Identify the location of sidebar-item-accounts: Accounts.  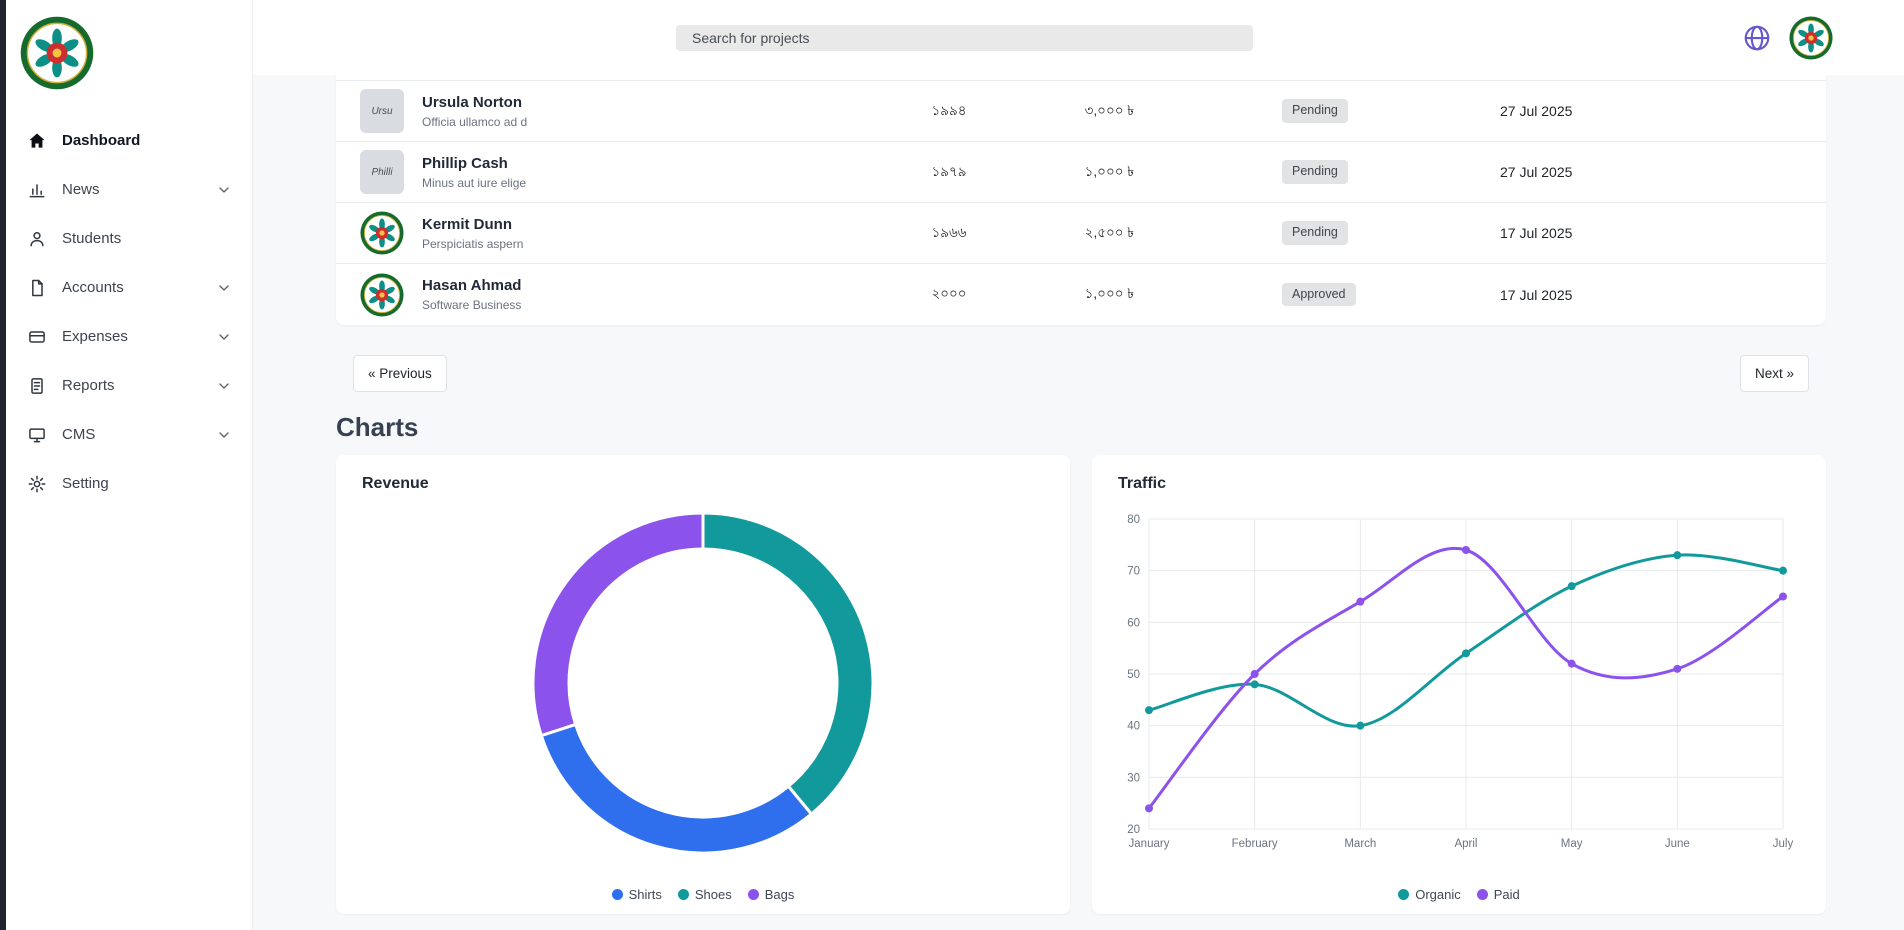
(129, 287).